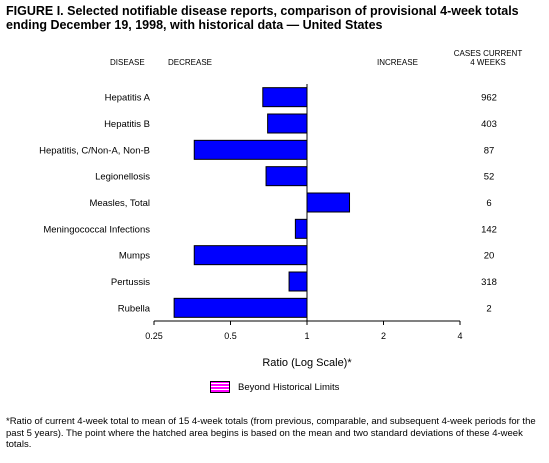 This screenshot has height=463, width=549. What do you see at coordinates (489, 256) in the screenshot?
I see `cases-value: 20` at bounding box center [489, 256].